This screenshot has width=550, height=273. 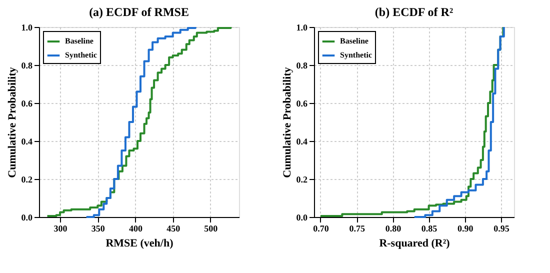 I want to click on x-tick-label: 0.85, so click(x=429, y=229).